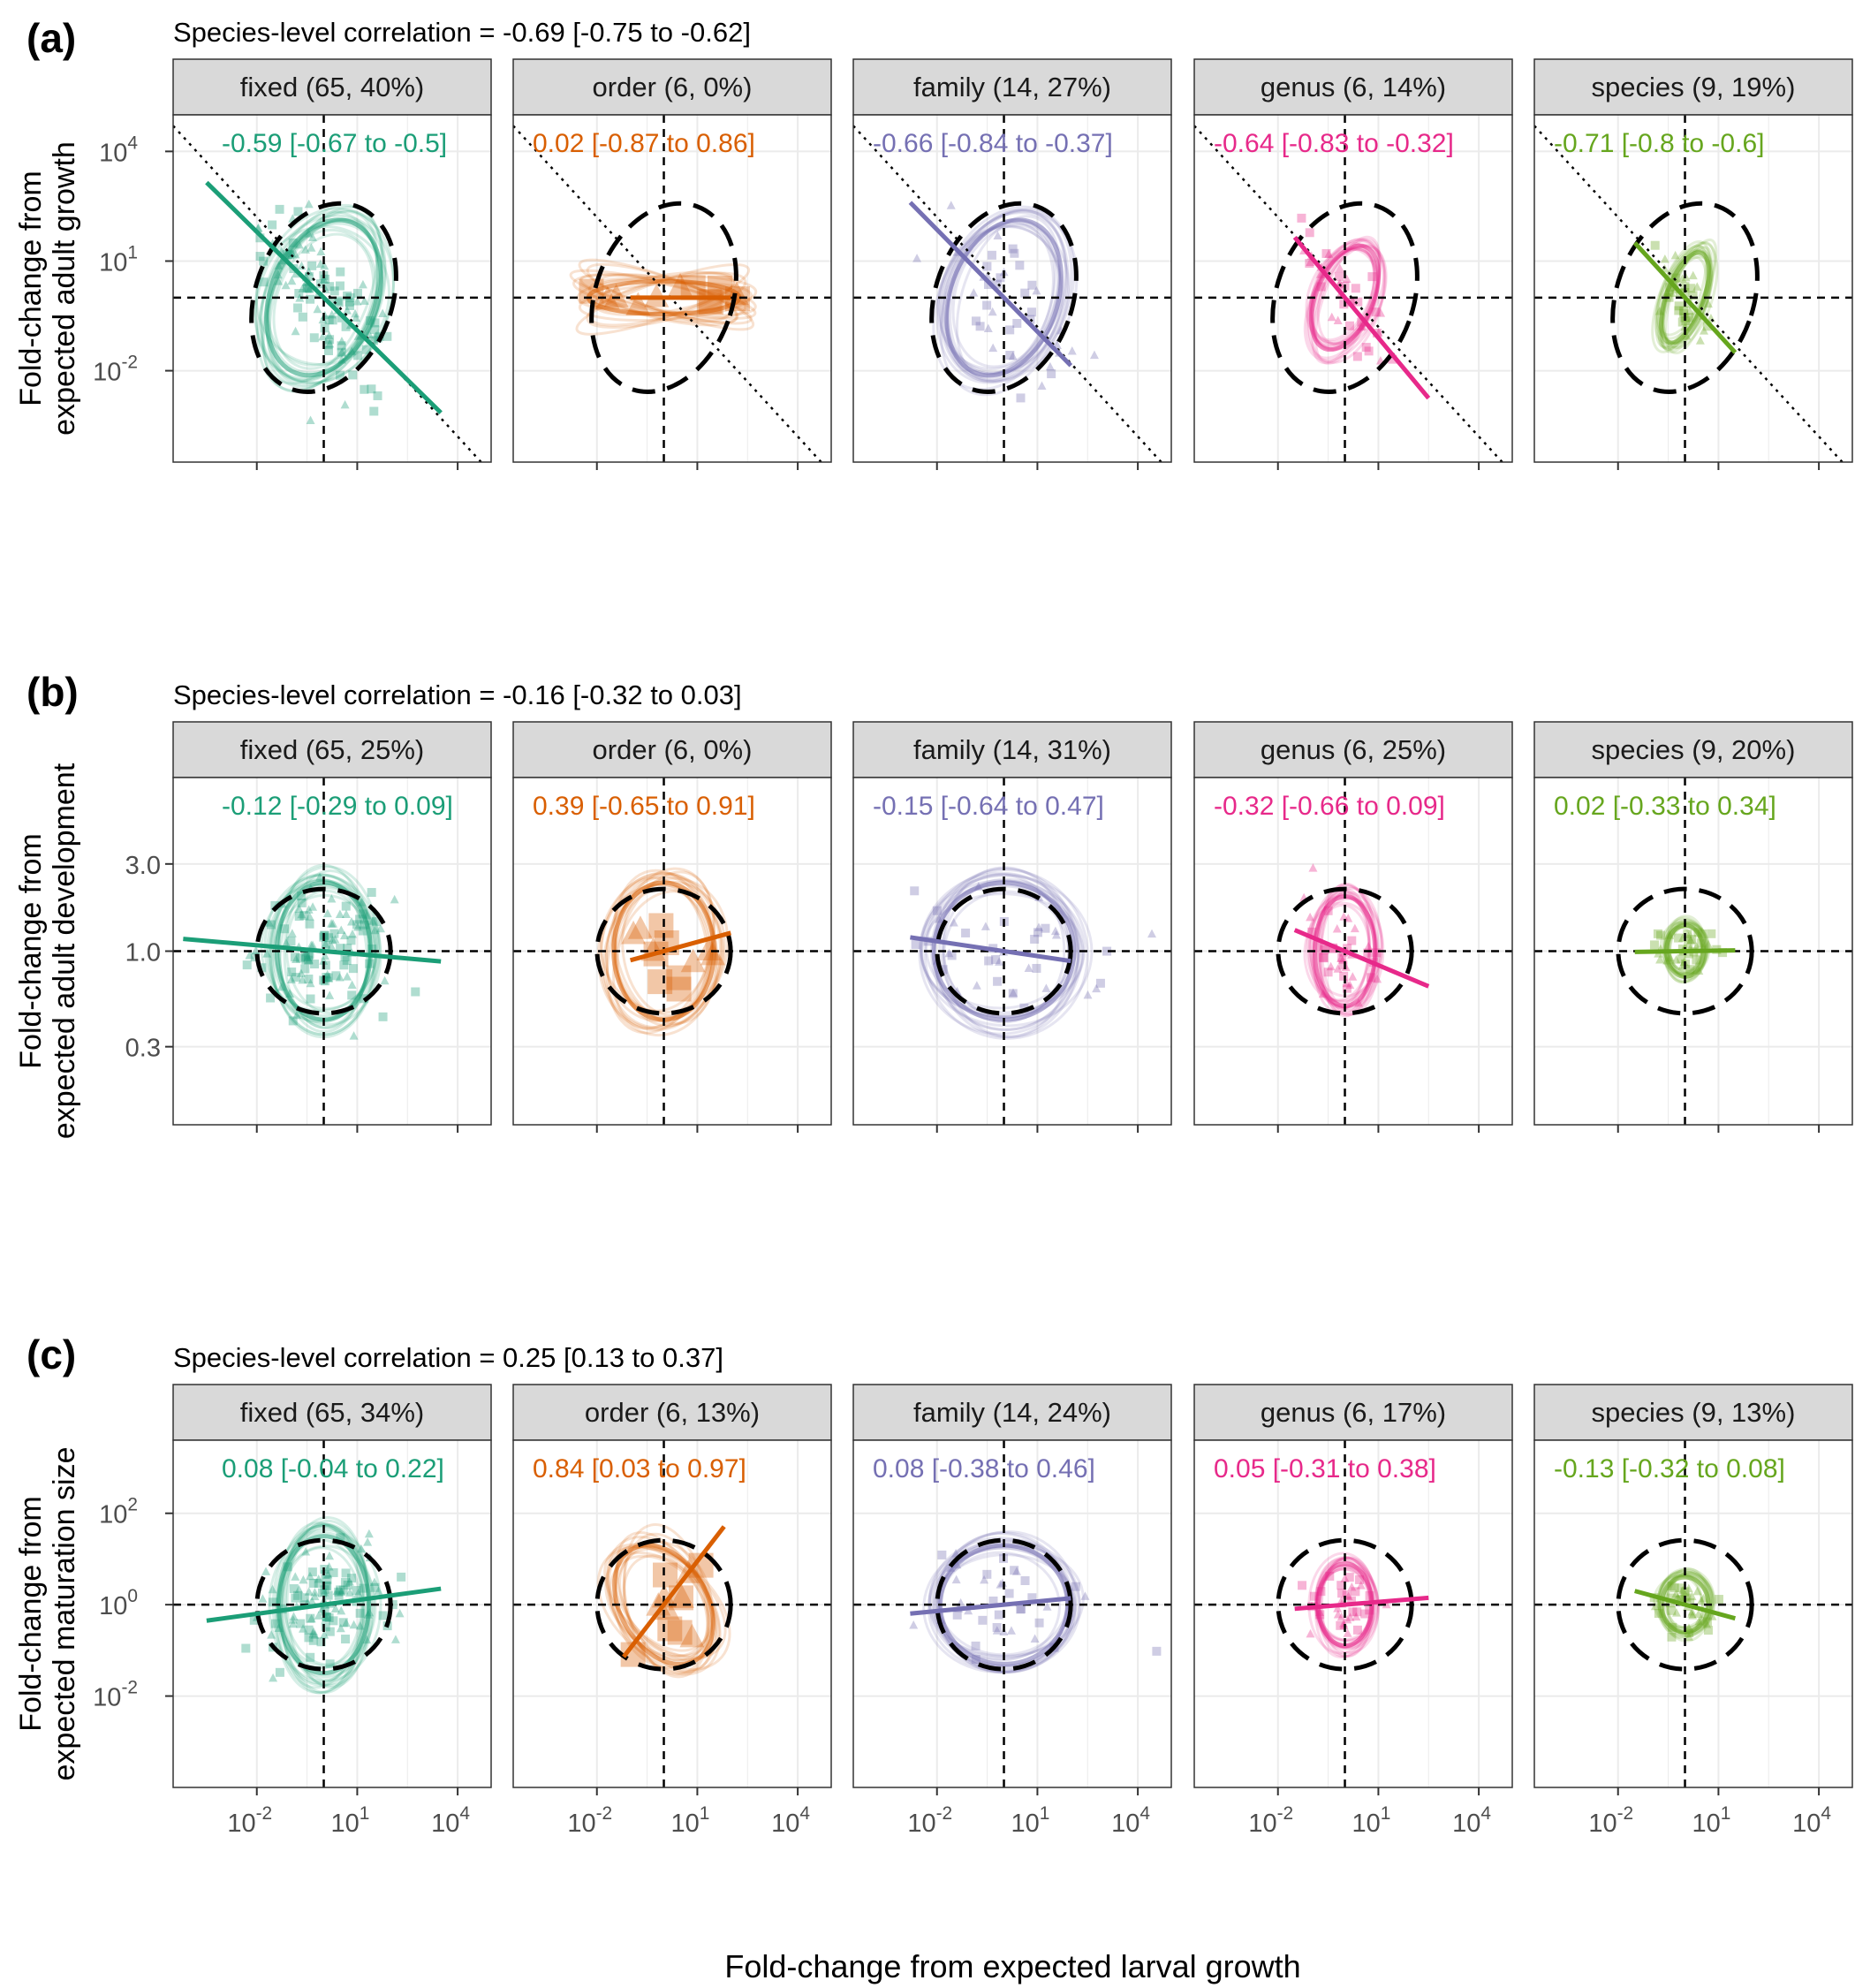 The image size is (1855, 1988). I want to click on facet-panel: order (6, 0%) 0.39 [-0.65 to 0.91], so click(672, 927).